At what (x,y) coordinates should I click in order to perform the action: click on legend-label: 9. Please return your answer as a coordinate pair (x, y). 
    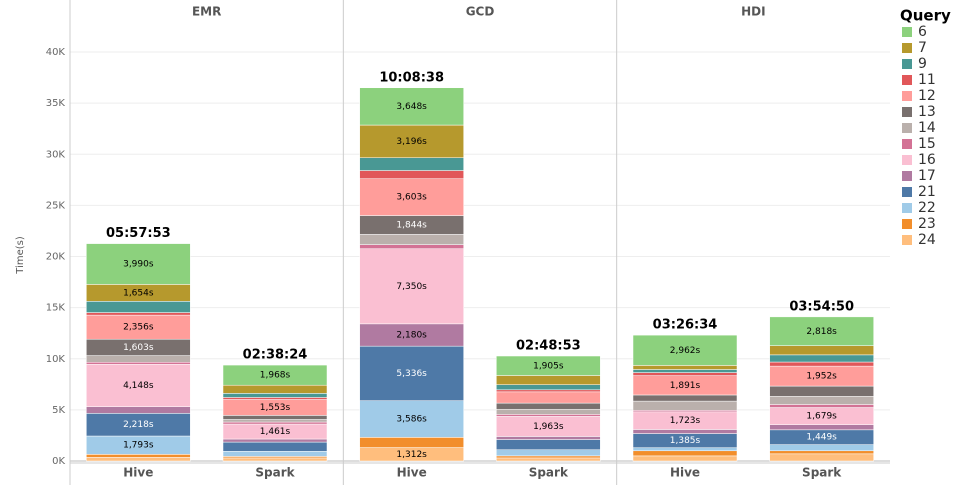
    Looking at the image, I should click on (922, 64).